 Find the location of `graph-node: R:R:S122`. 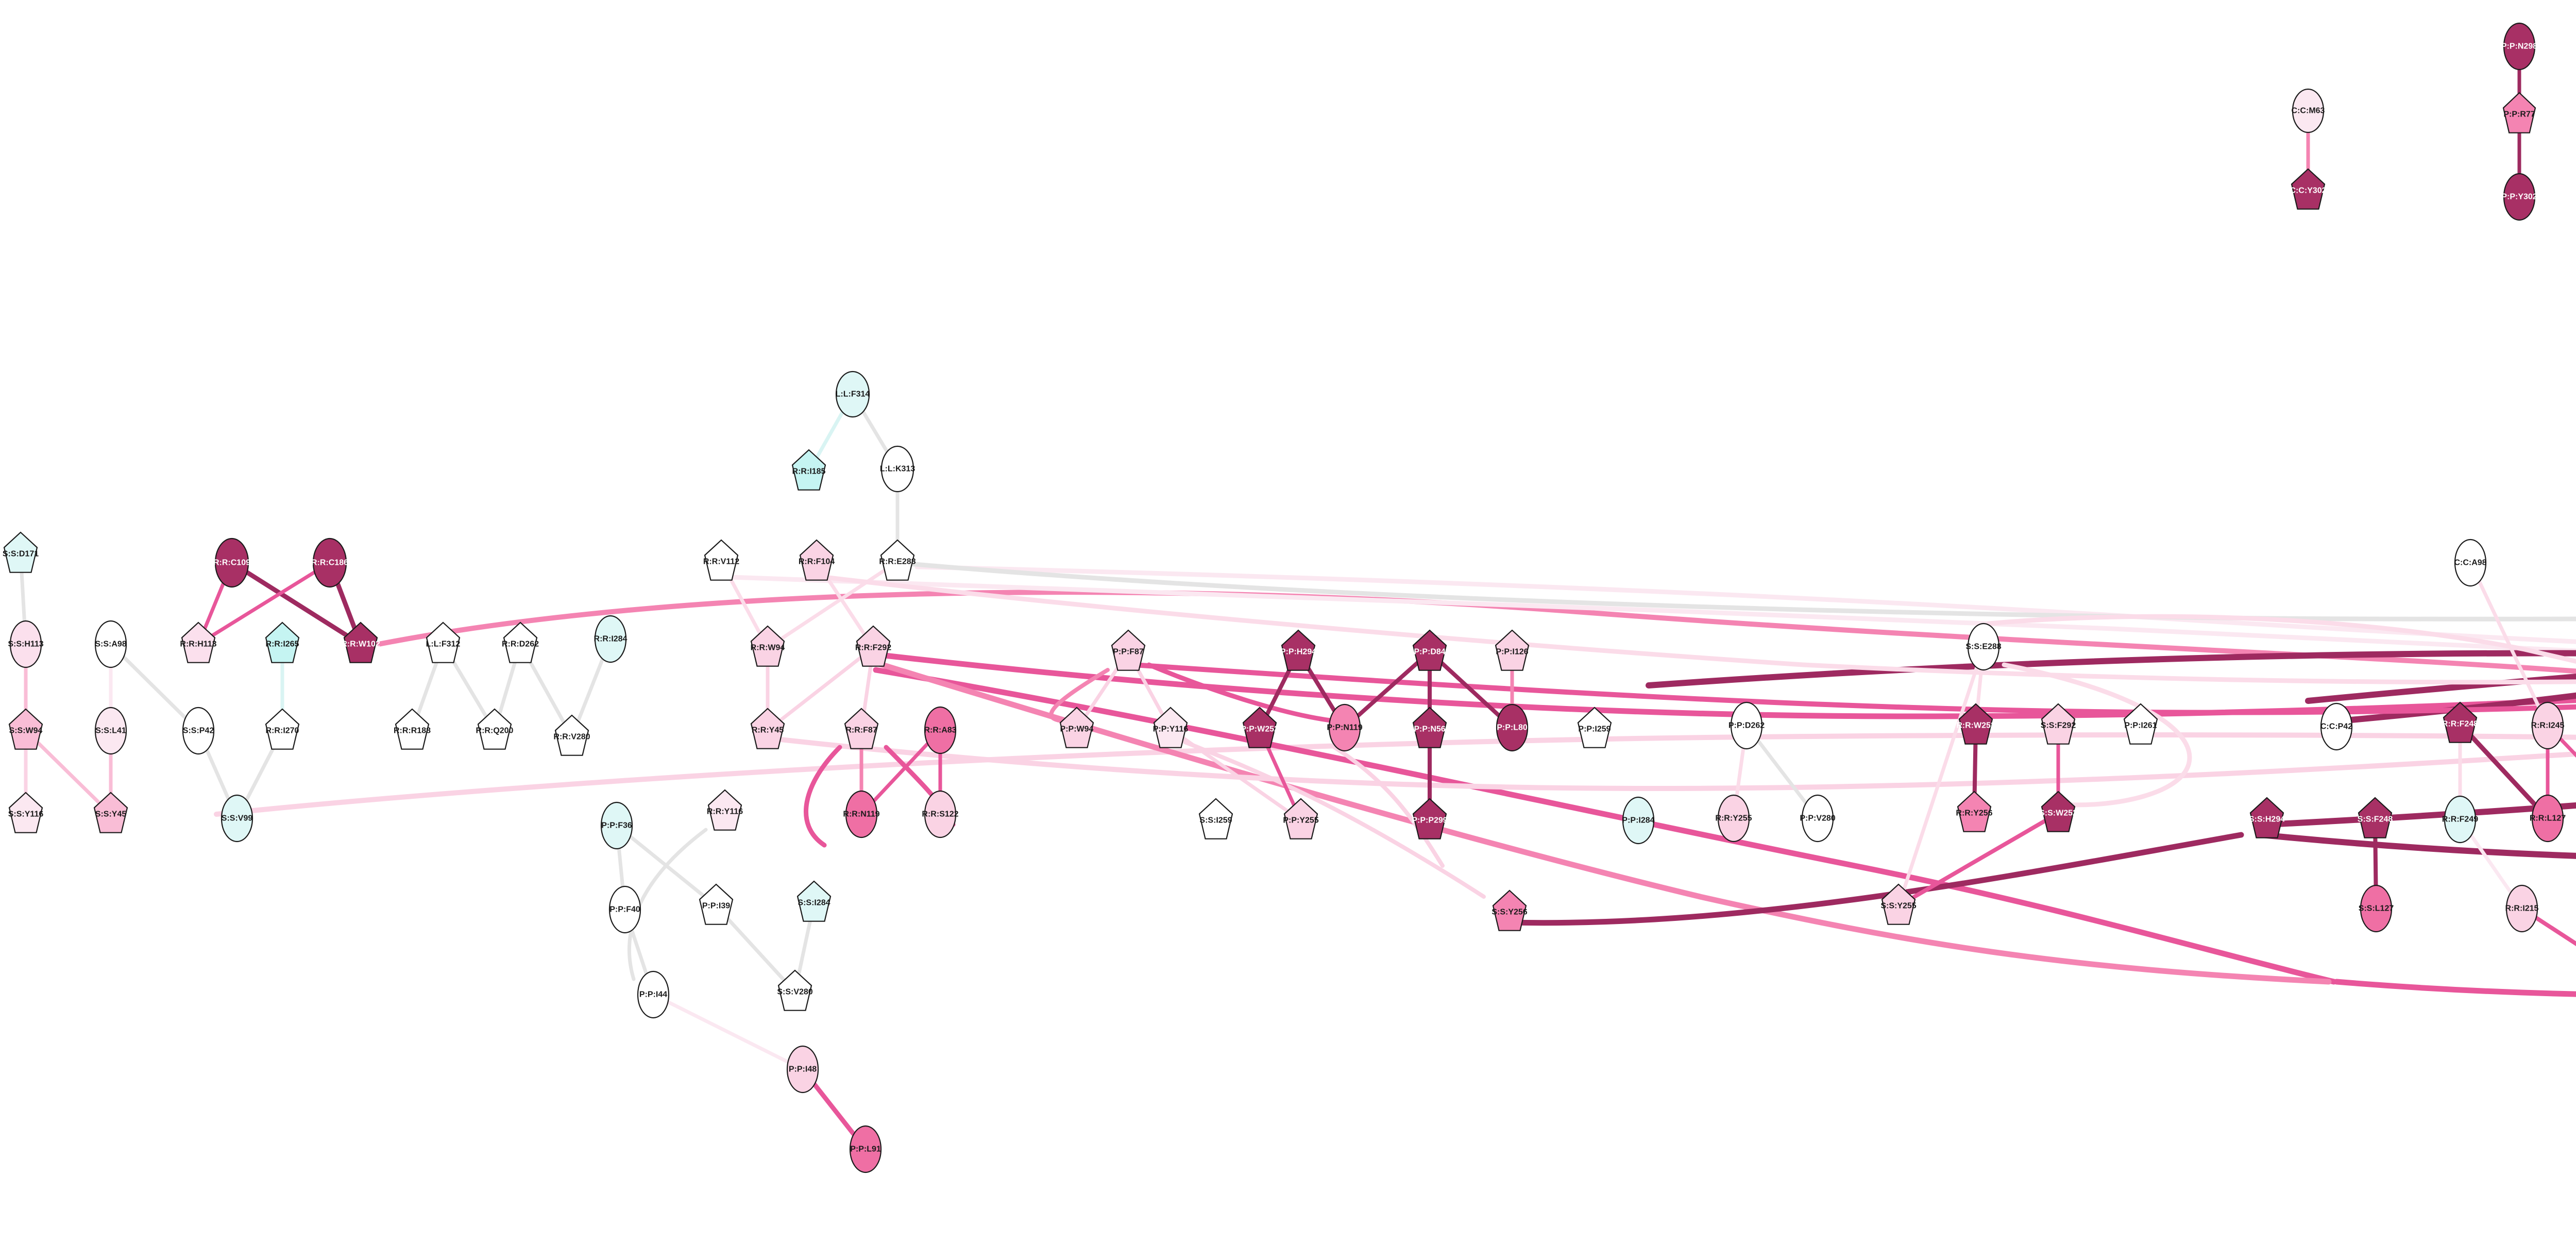

graph-node: R:R:S122 is located at coordinates (940, 814).